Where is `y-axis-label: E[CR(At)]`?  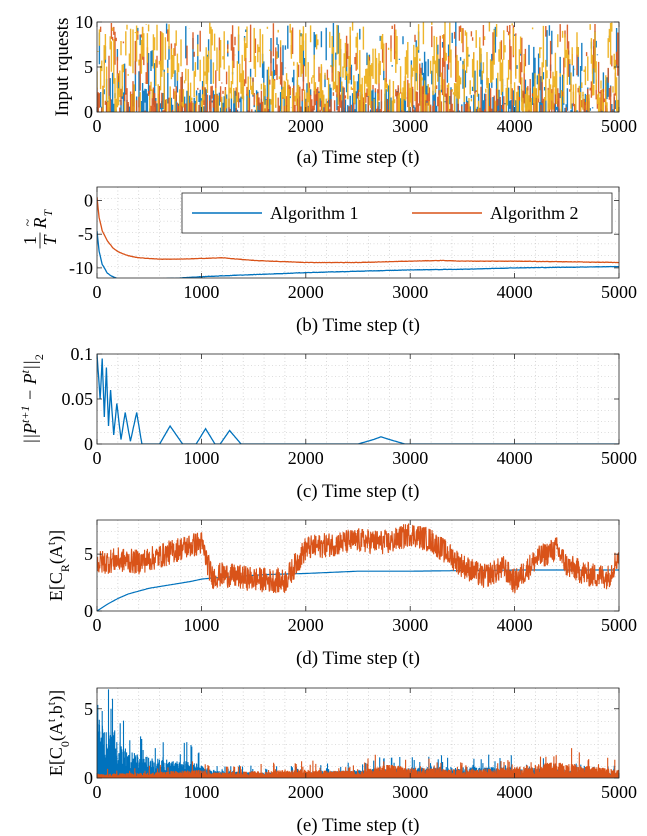 y-axis-label: E[CR(At)] is located at coordinates (58, 565).